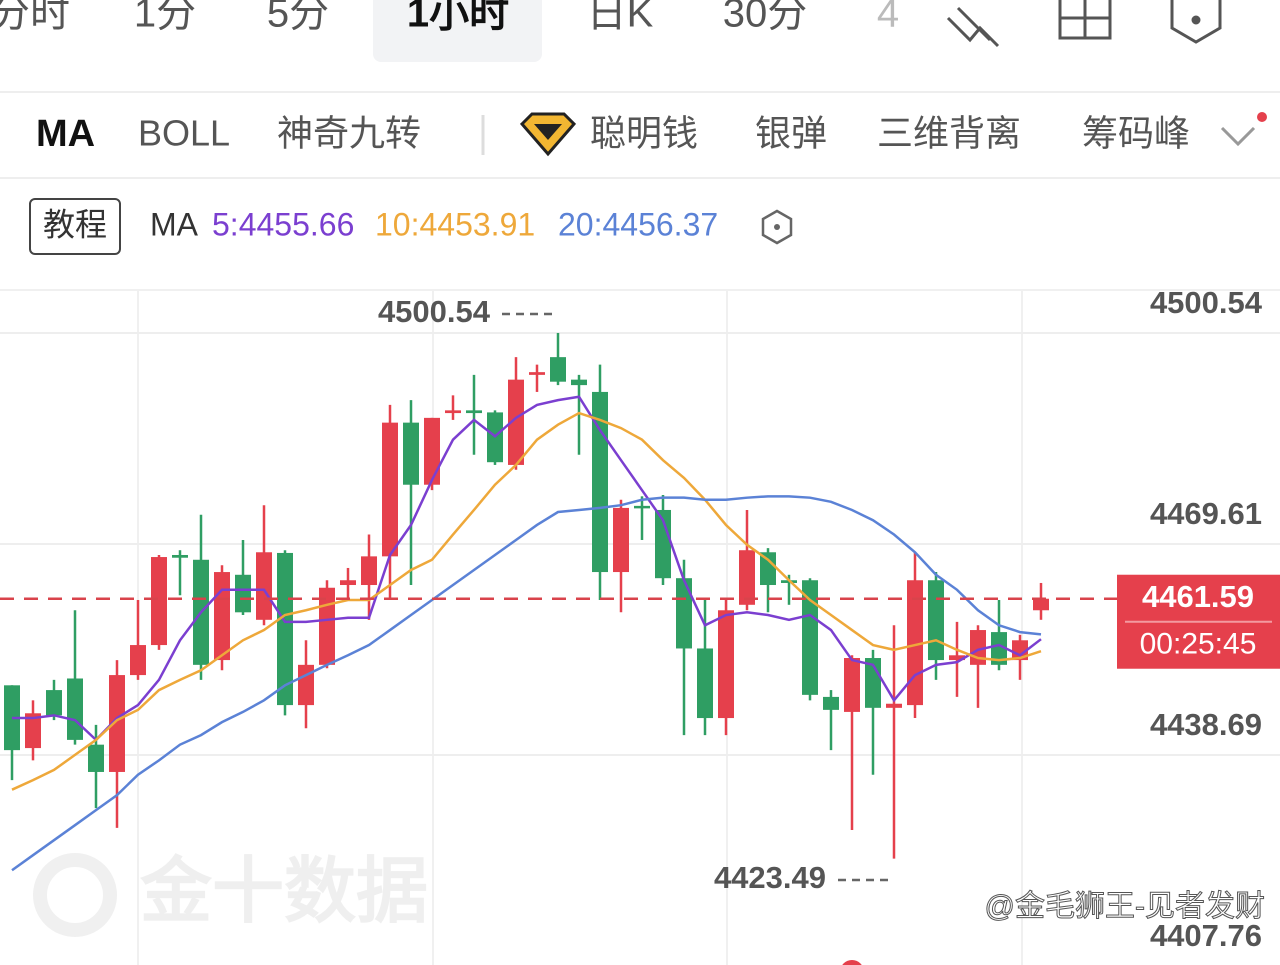 The width and height of the screenshot is (1280, 965). What do you see at coordinates (638, 224) in the screenshot?
I see `legend-entry: 20:4456.37` at bounding box center [638, 224].